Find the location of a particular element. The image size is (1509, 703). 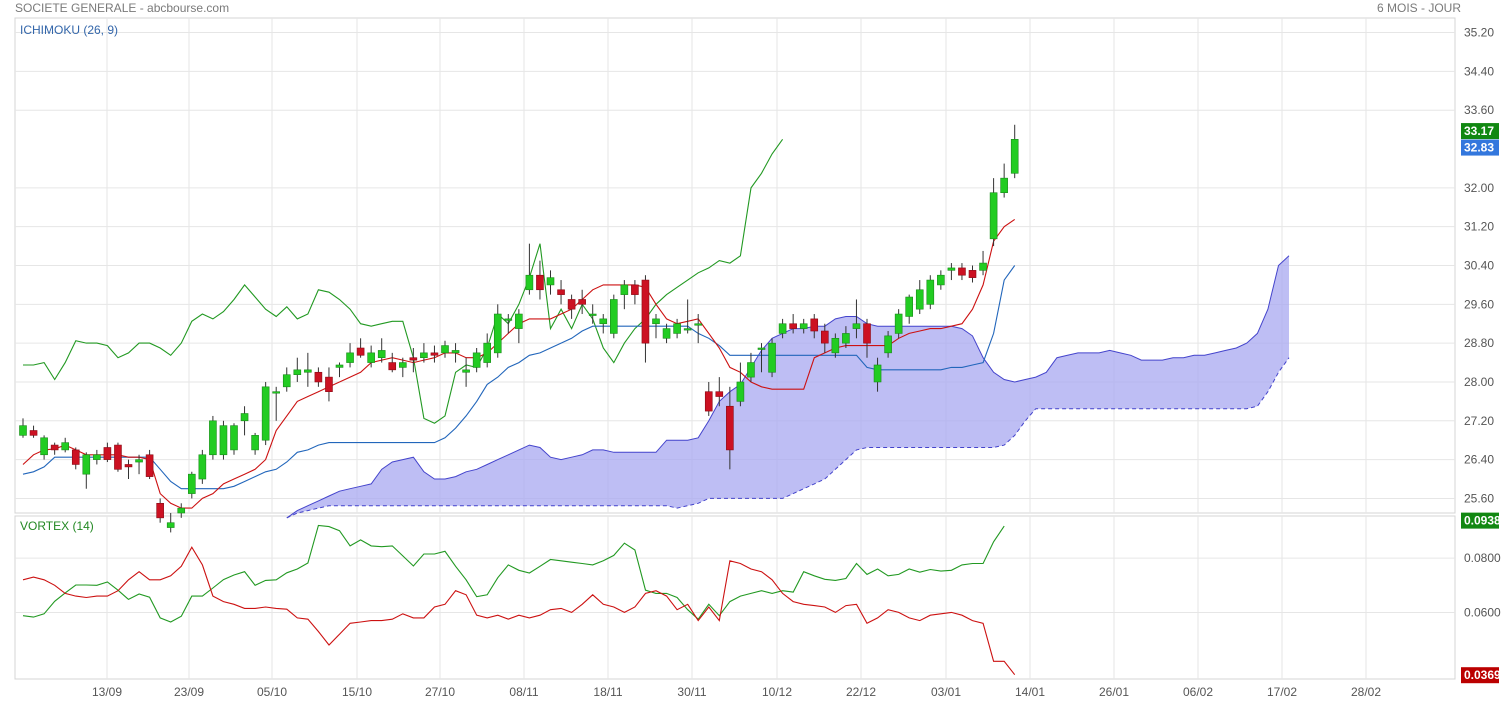

y-tick-label: 35.20 is located at coordinates (1479, 33).